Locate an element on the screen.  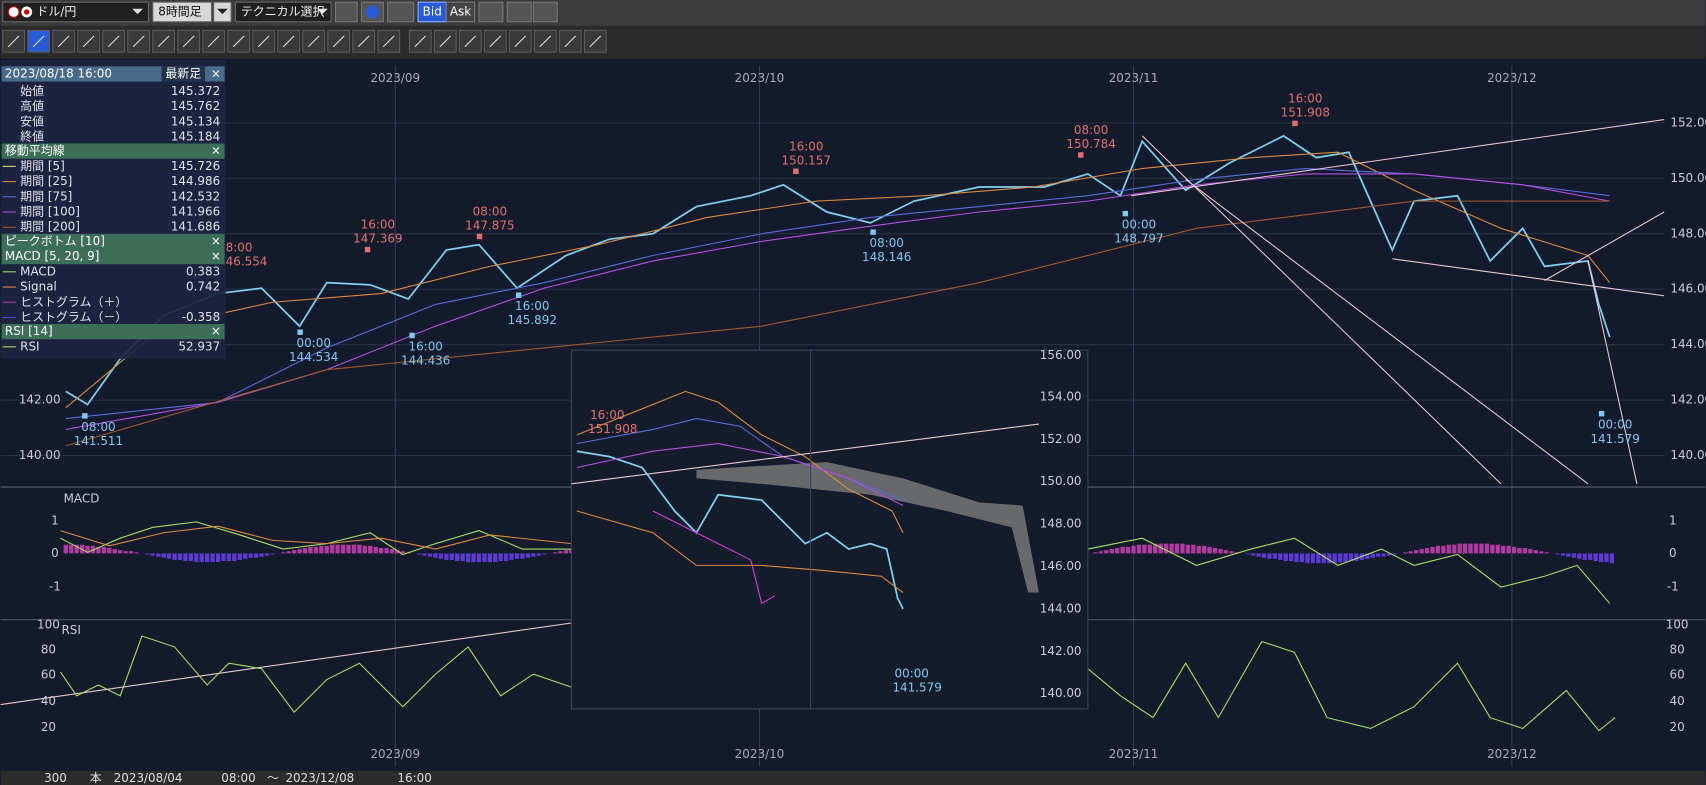
overlay-axis-label: 140.00 is located at coordinates (1061, 693).